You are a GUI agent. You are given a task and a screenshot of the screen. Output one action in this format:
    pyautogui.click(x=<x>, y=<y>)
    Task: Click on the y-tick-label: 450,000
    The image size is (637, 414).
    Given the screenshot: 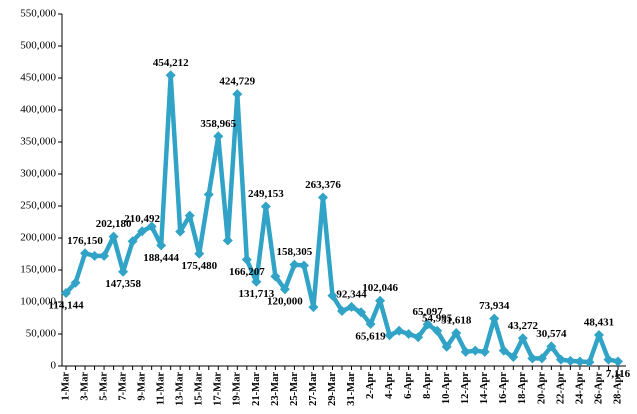 What is the action you would take?
    pyautogui.click(x=38, y=78)
    